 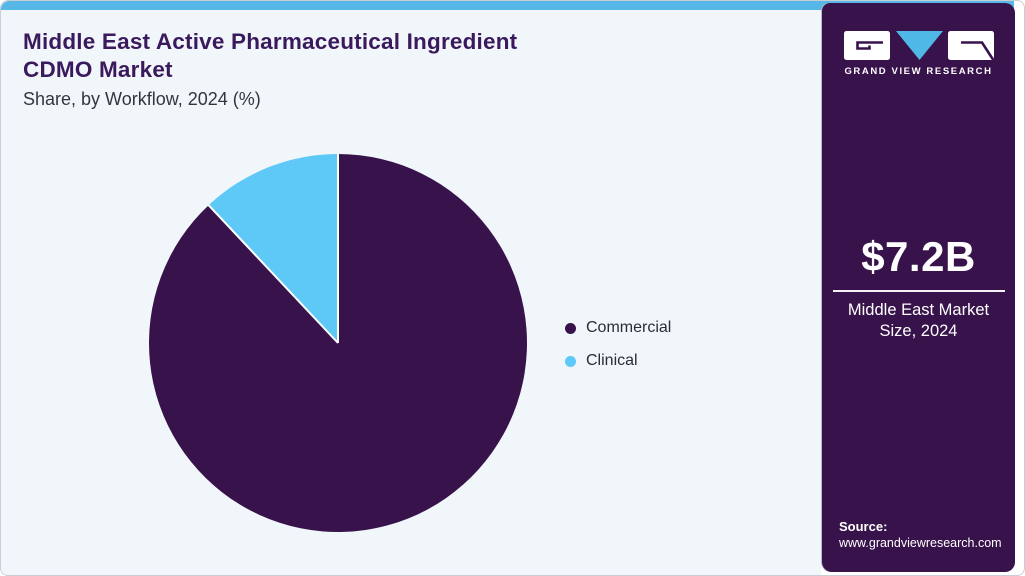 I want to click on chart-legend: Commercial Clinical, so click(x=618, y=350).